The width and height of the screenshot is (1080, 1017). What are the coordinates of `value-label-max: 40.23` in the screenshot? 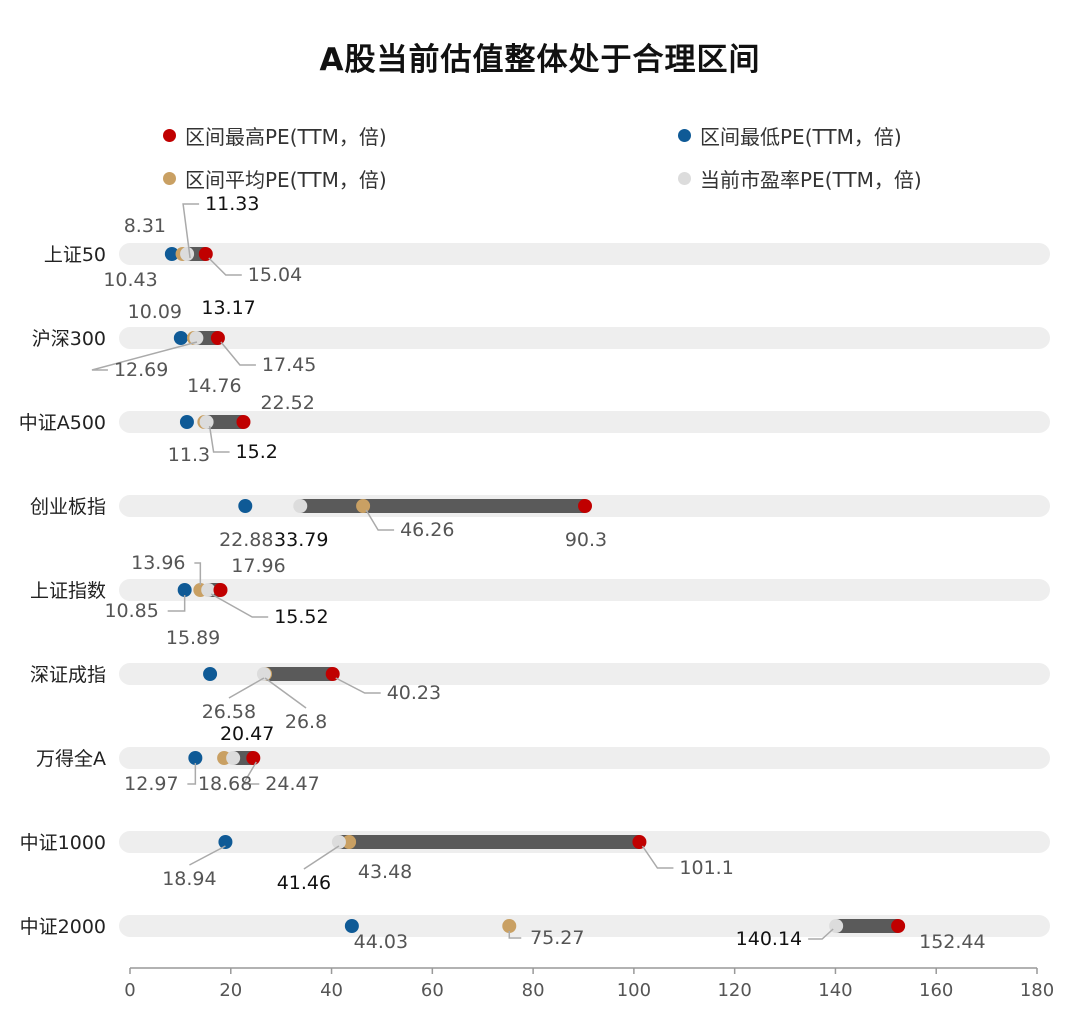 It's located at (414, 693).